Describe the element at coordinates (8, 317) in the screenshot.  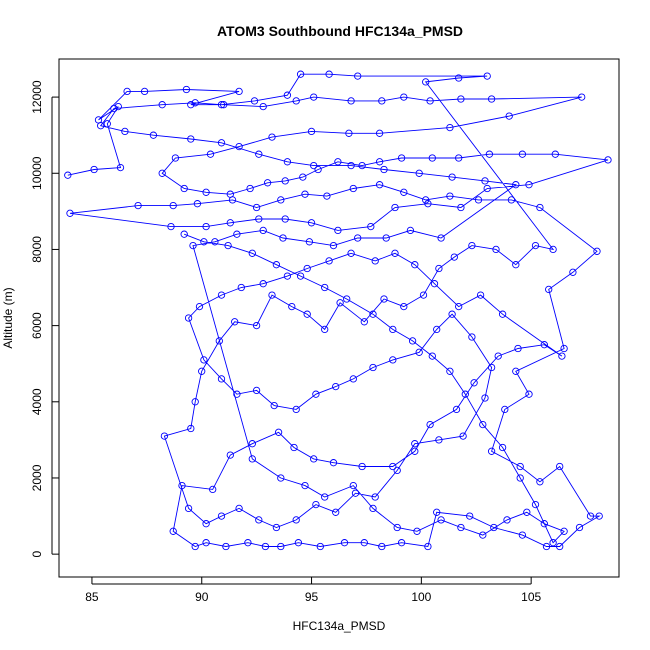
I see `y-axis-label: Altitude (m)` at that location.